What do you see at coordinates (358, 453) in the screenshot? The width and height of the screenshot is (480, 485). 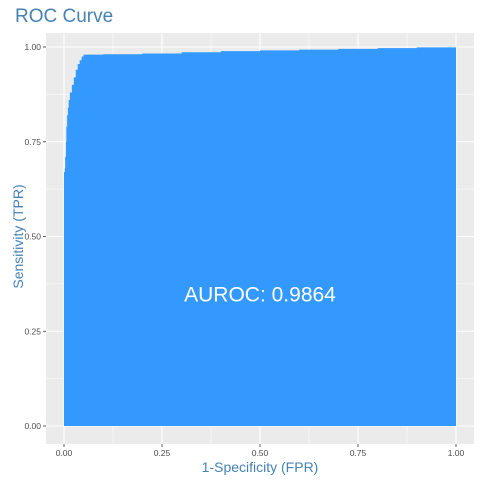 I see `x-tick-label: 0.75` at bounding box center [358, 453].